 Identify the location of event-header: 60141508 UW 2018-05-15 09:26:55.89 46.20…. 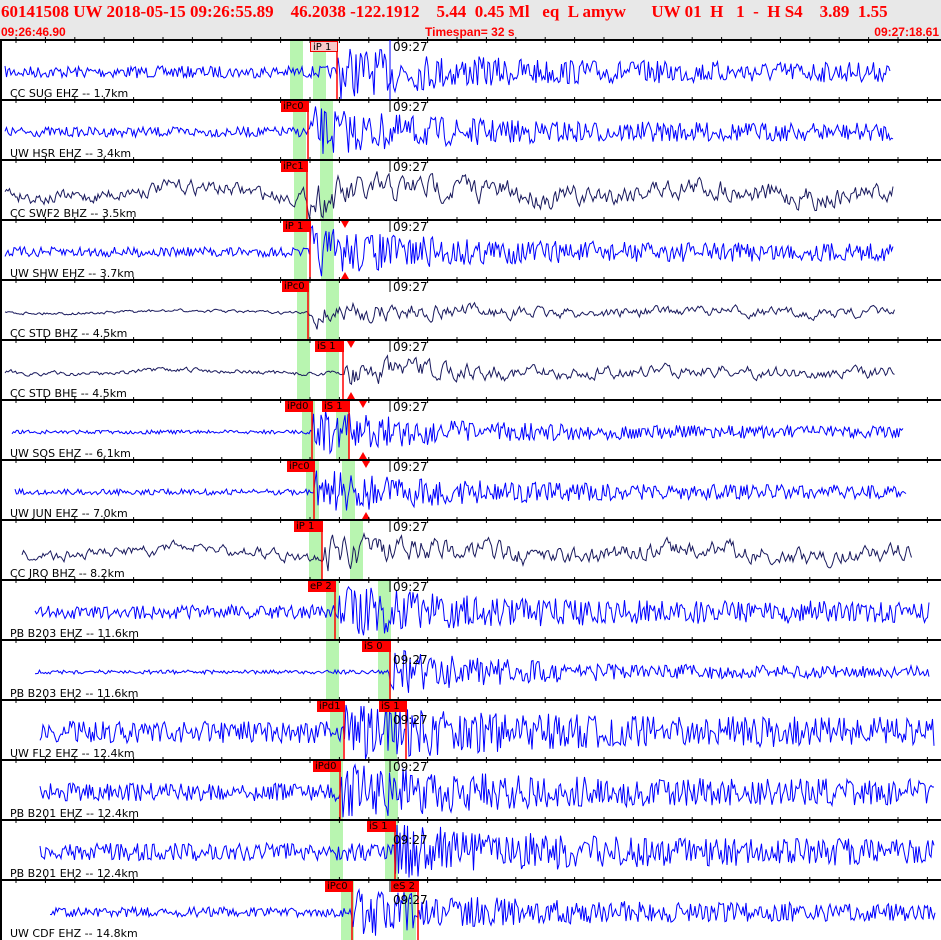
(470, 20).